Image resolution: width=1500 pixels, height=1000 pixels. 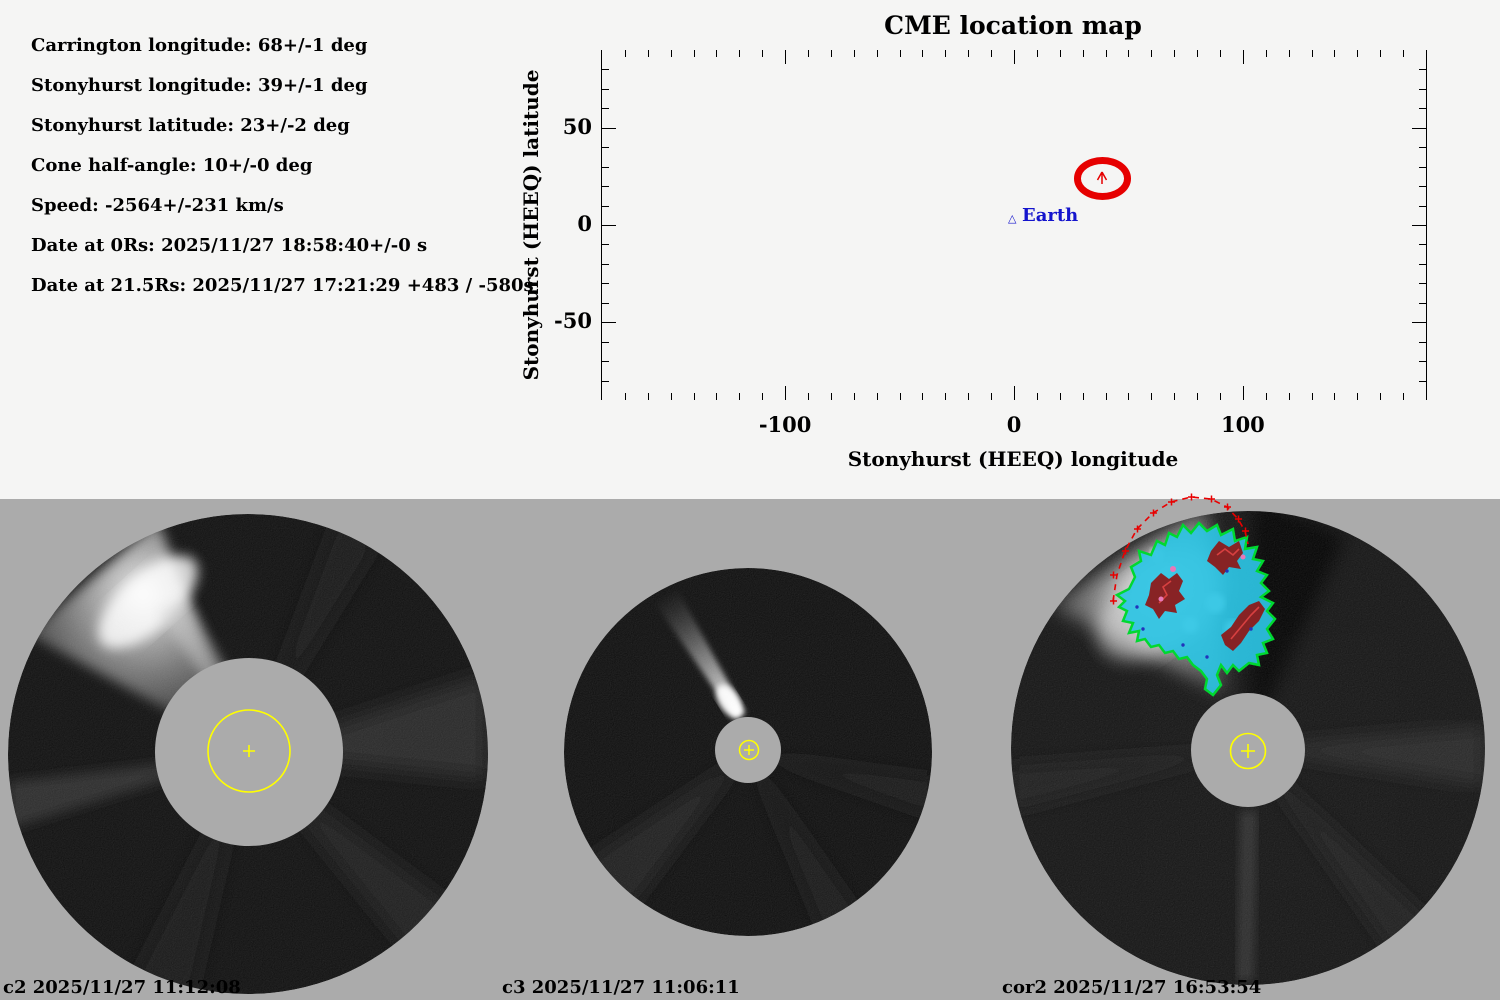 I want to click on c3-suncenter-cross-icon, so click(x=749, y=750).